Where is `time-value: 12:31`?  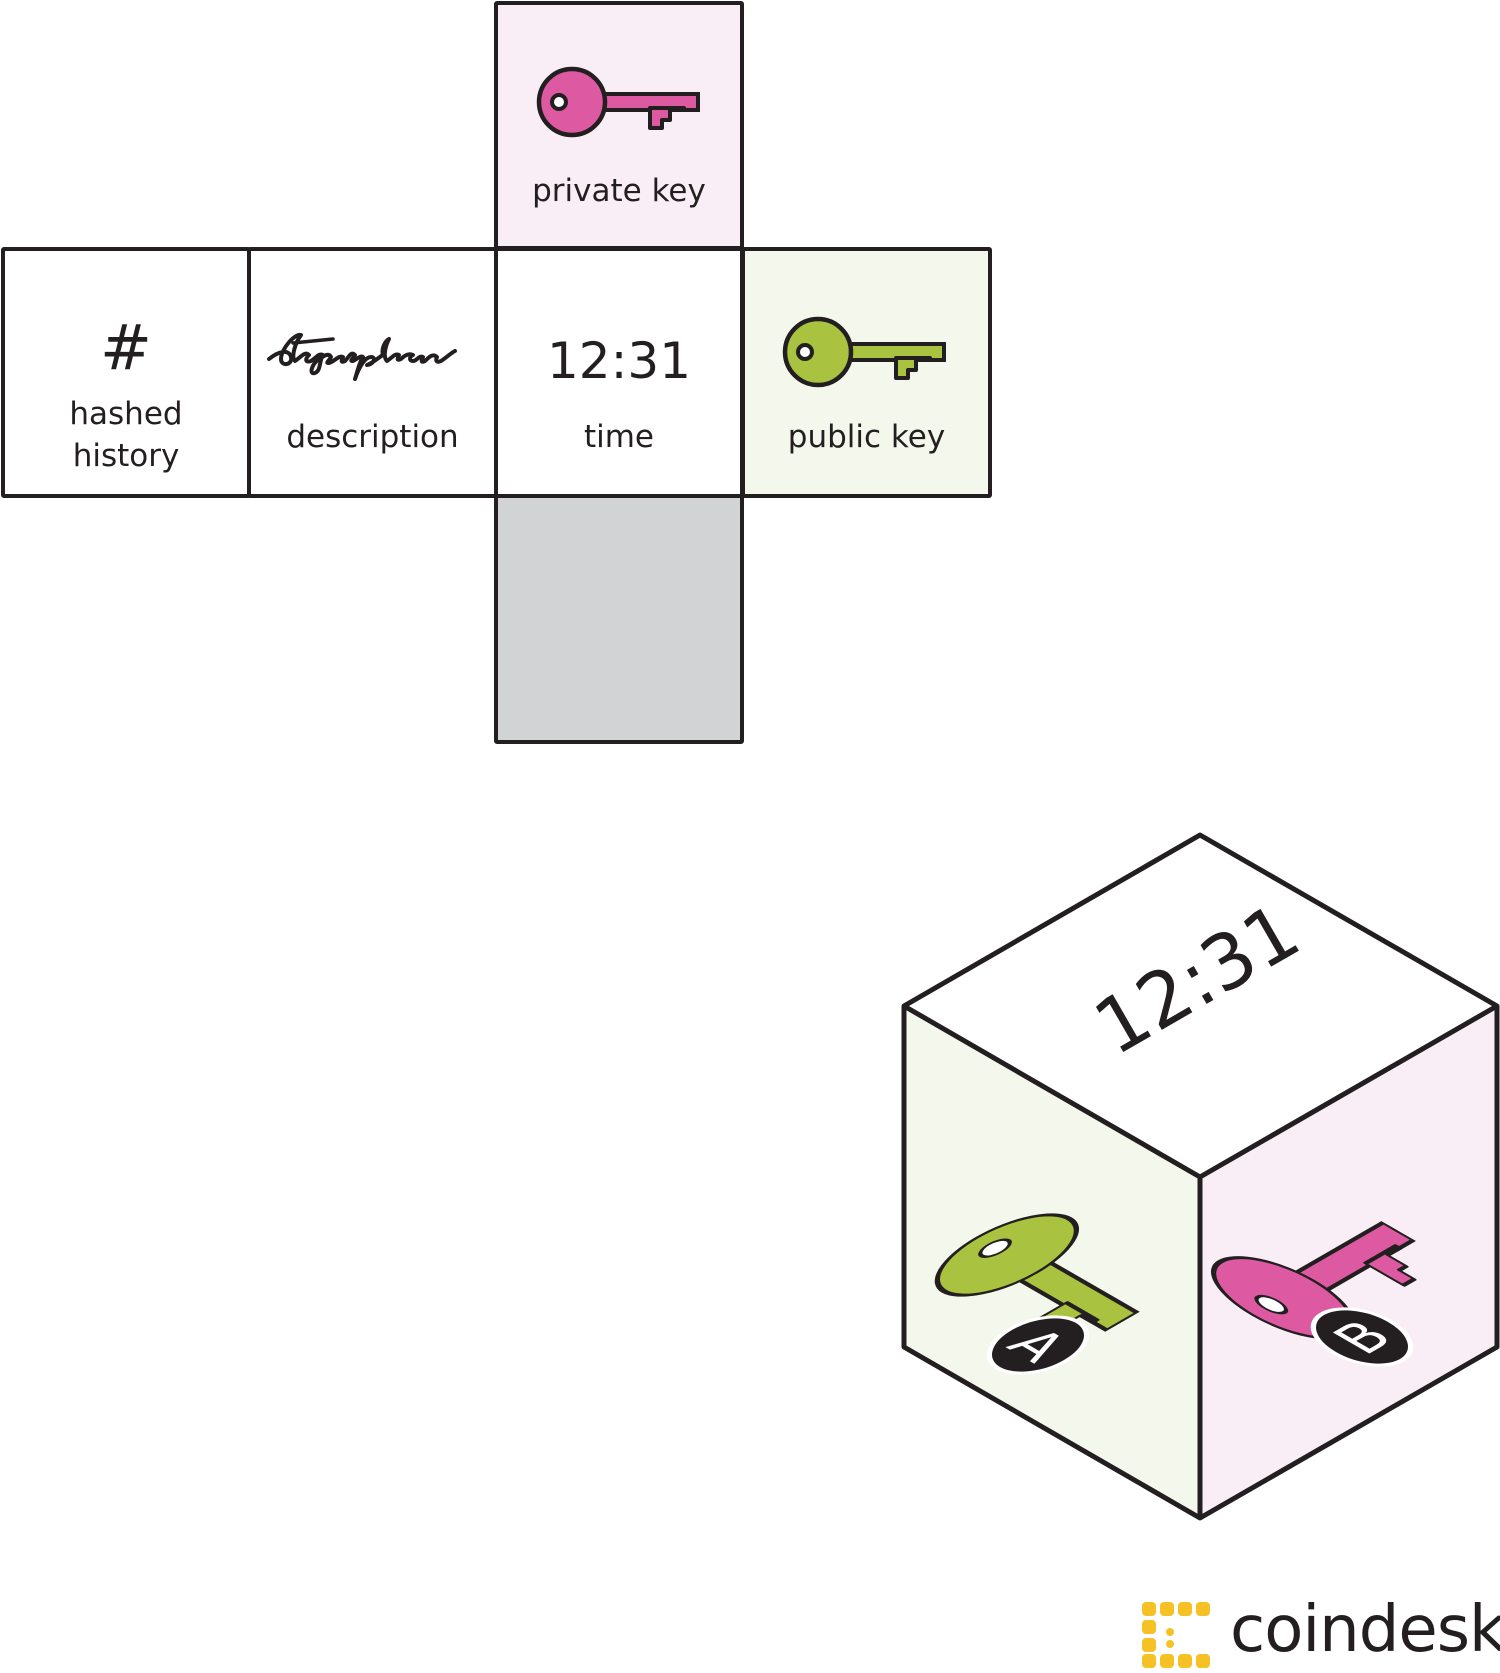 time-value: 12:31 is located at coordinates (619, 361).